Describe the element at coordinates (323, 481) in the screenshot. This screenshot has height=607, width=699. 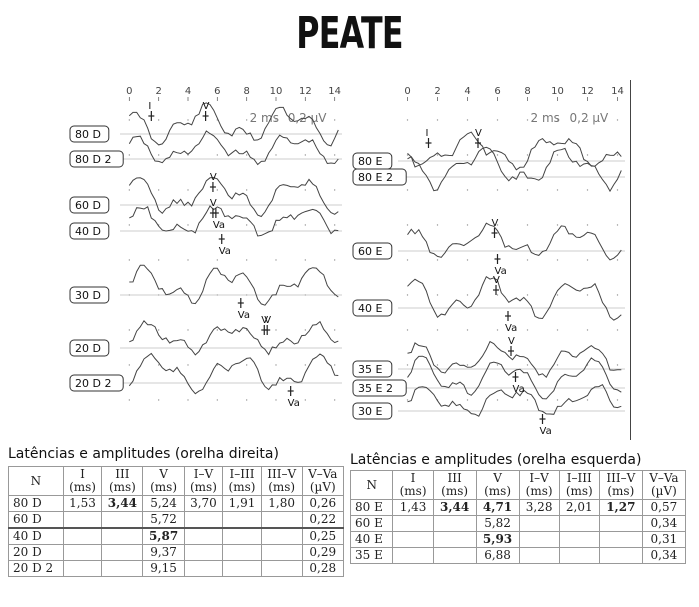
I see `table-header-cell: V–Va (µV)` at that location.